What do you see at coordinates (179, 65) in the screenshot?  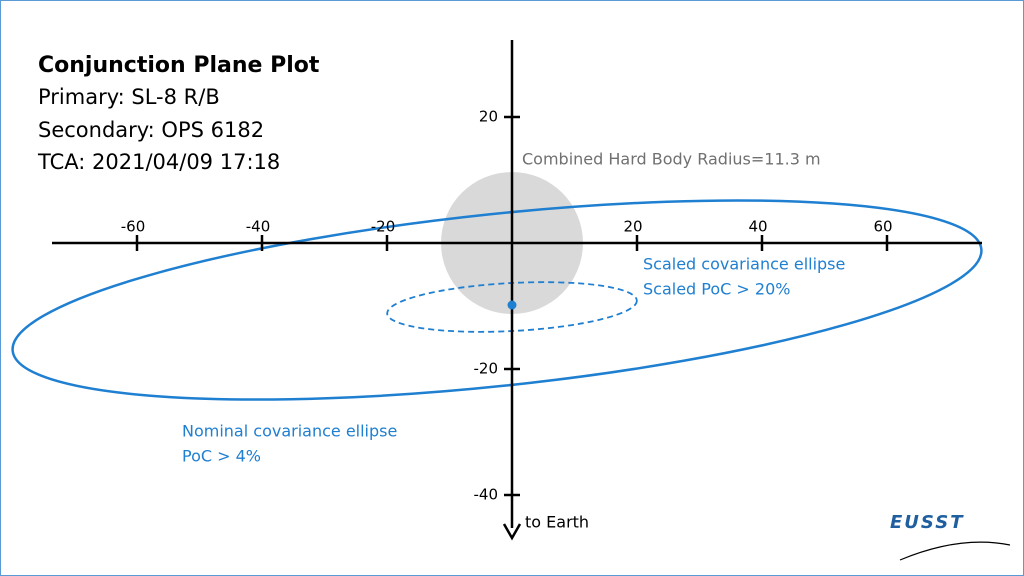 I see `title: Conjunction Plane Plot` at bounding box center [179, 65].